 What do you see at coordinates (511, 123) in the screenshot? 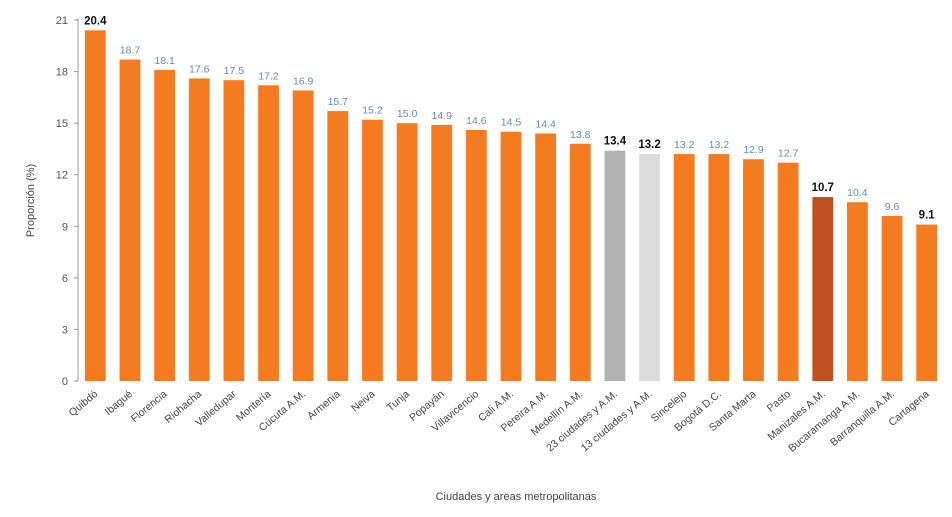
I see `data-label: 14.5` at bounding box center [511, 123].